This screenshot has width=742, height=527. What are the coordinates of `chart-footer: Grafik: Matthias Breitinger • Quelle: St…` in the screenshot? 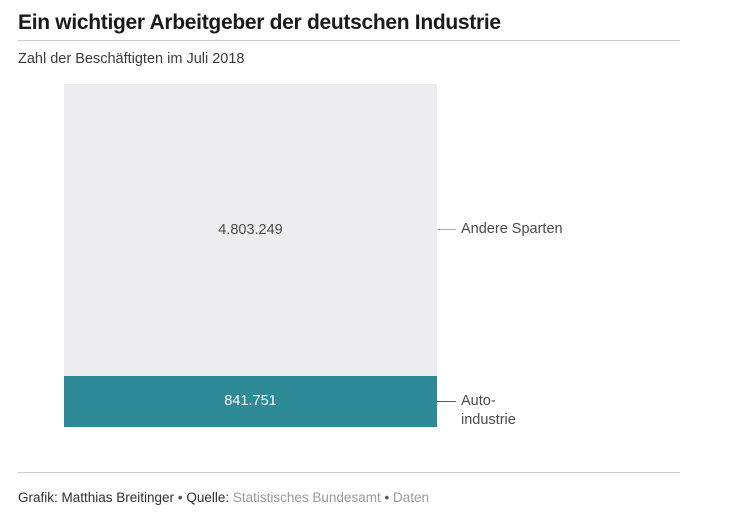 It's located at (223, 497).